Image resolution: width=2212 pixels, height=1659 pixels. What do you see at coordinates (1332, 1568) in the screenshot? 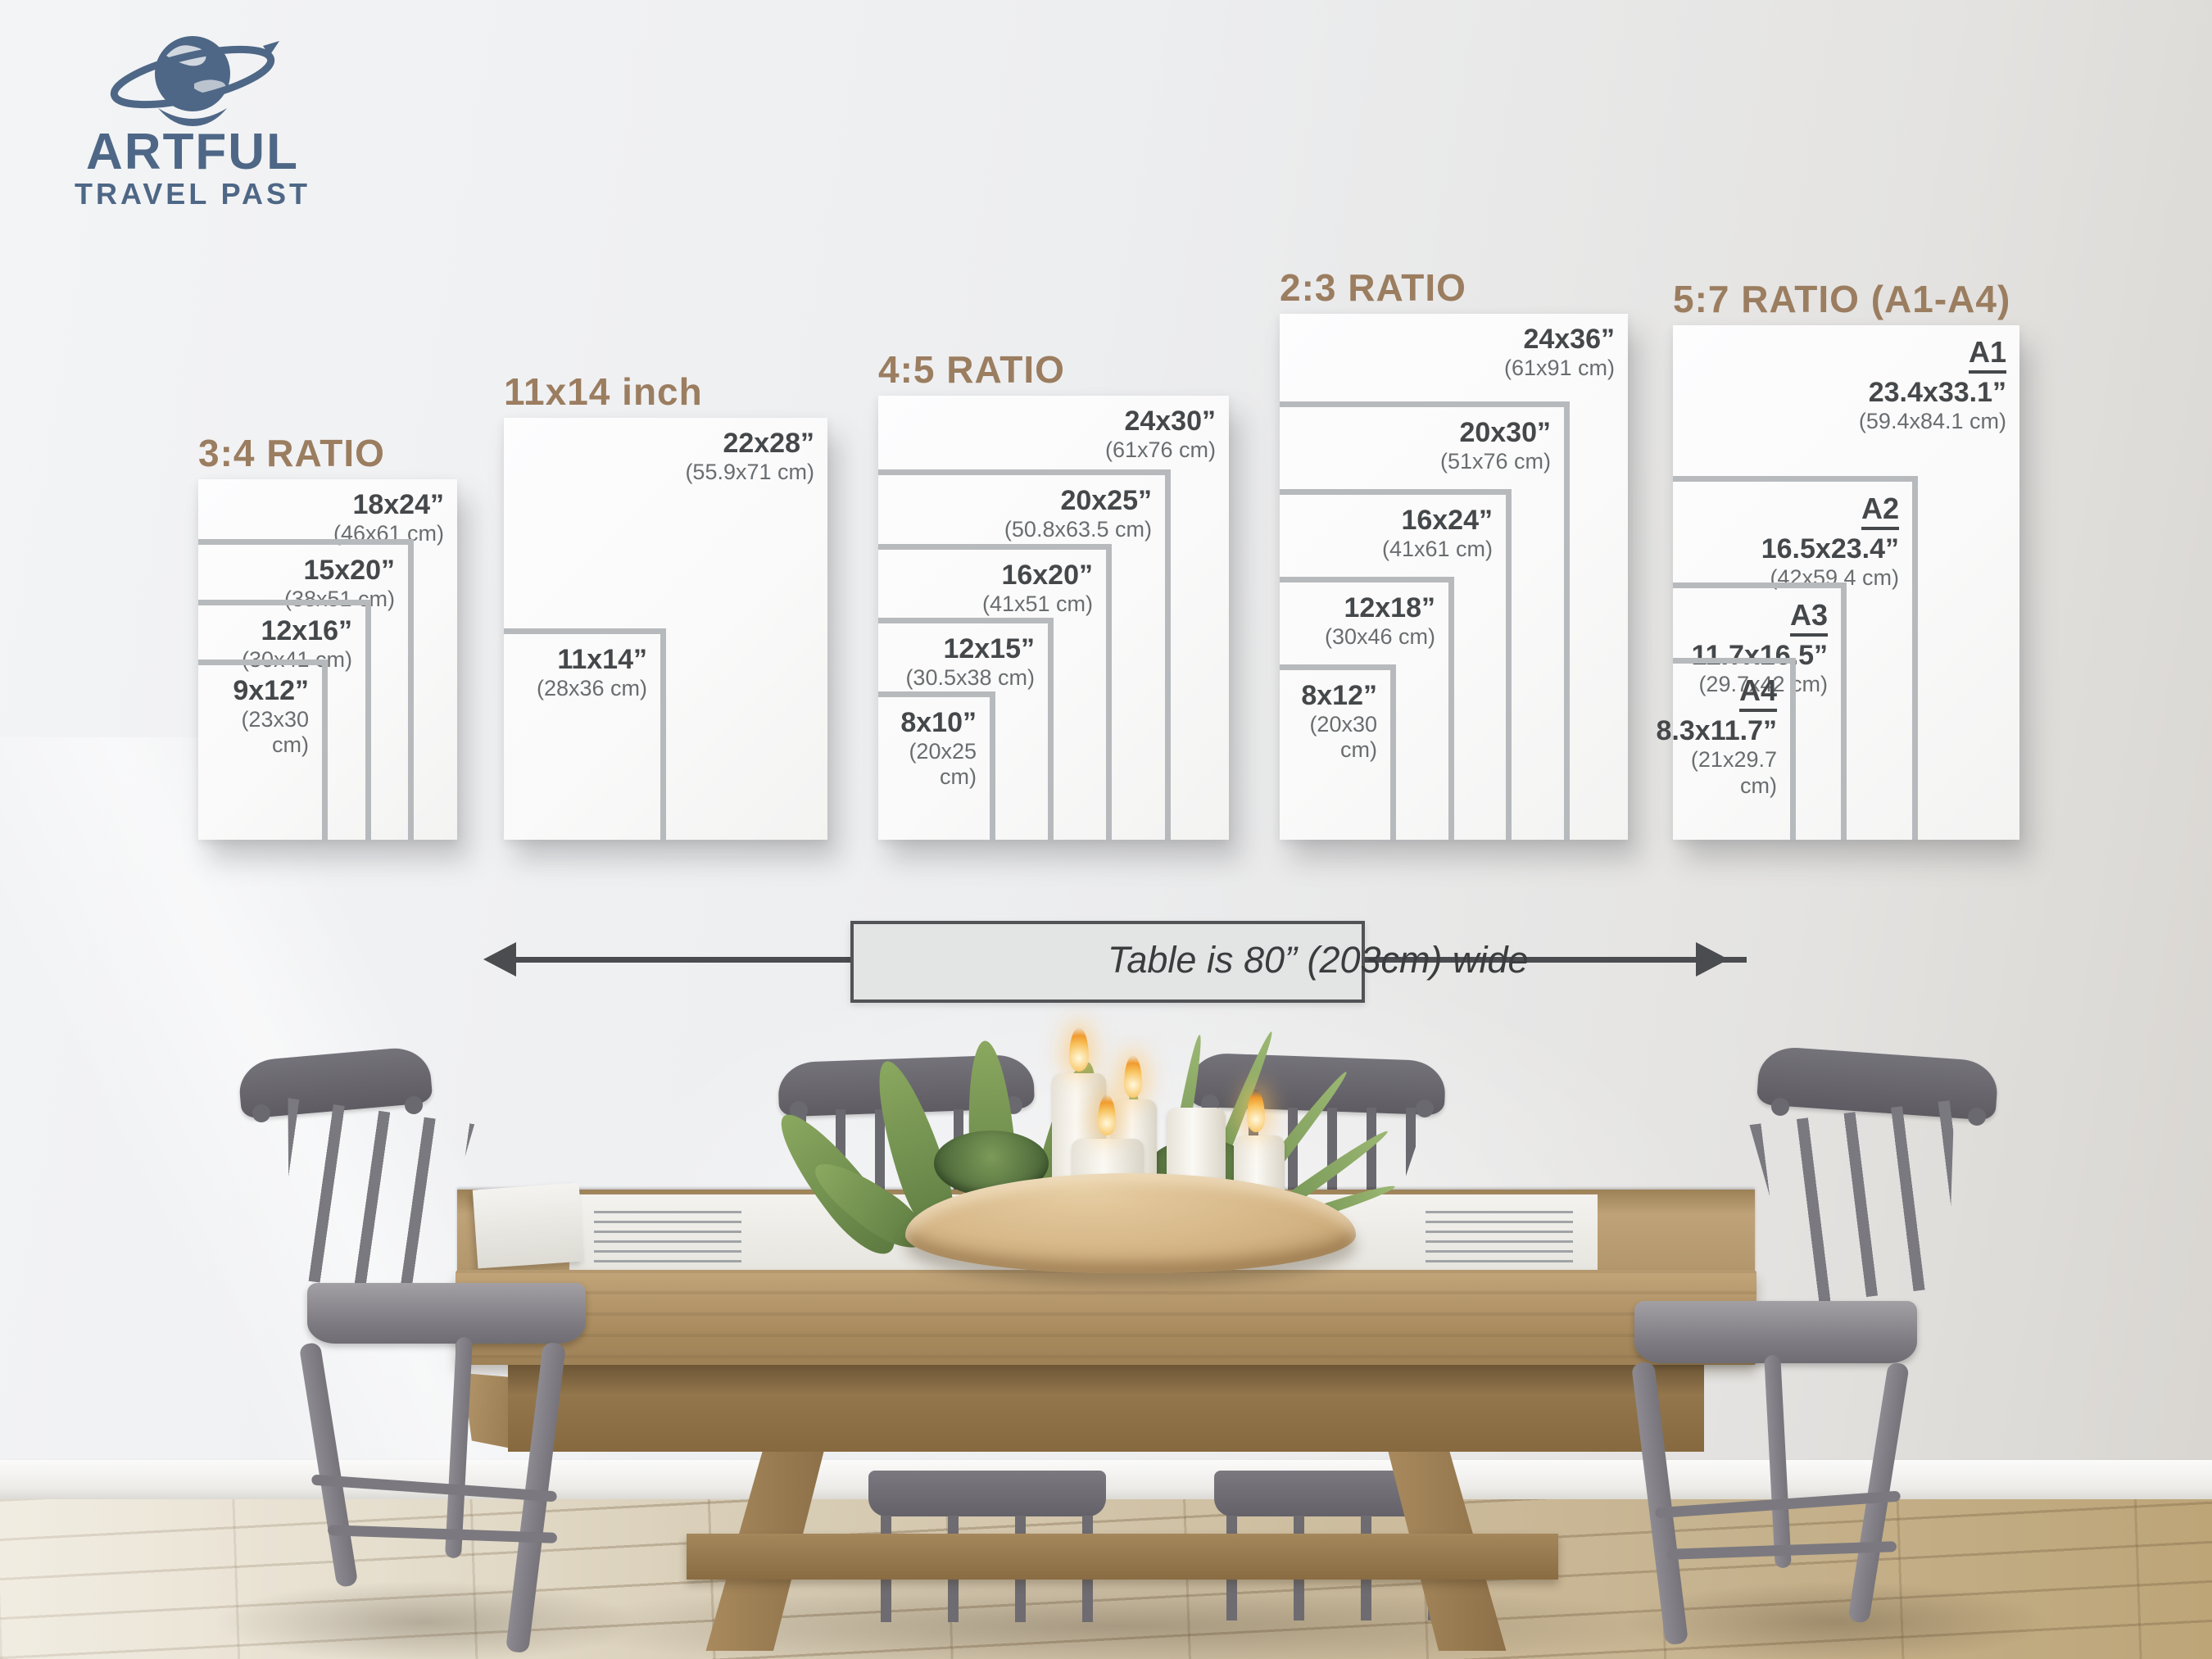
I see `chair-legs` at bounding box center [1332, 1568].